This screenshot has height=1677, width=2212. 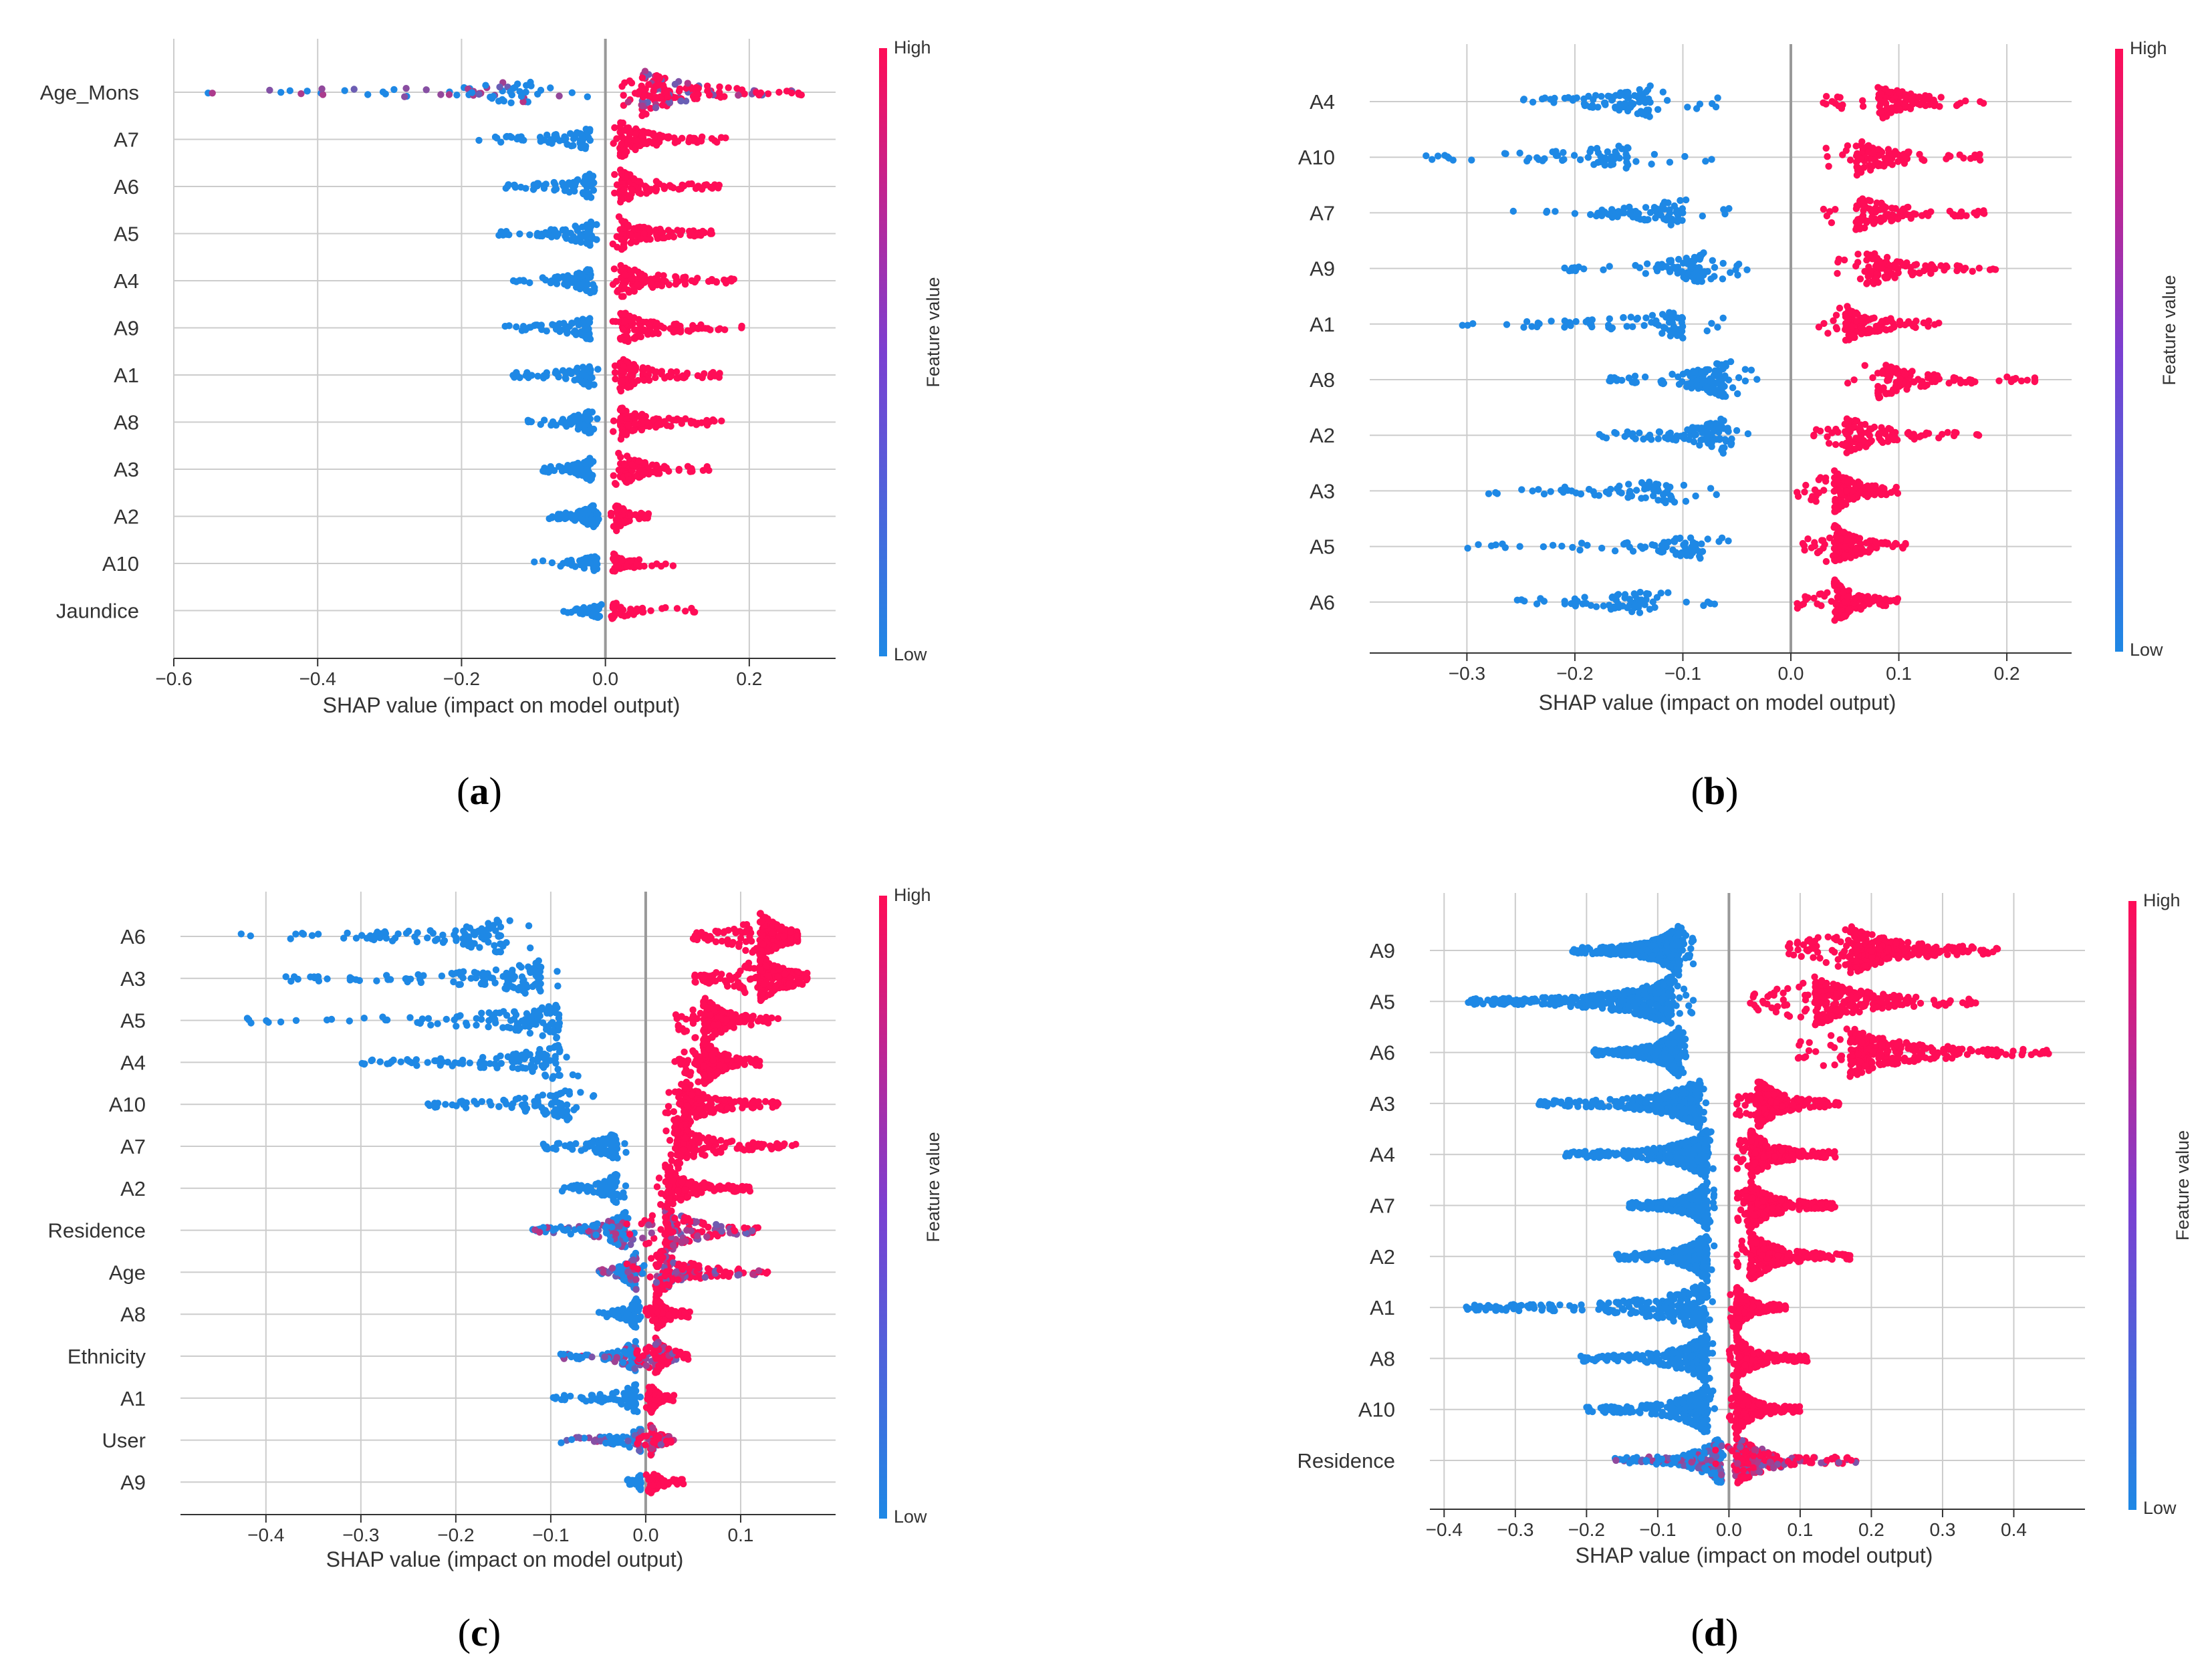 What do you see at coordinates (741, 1535) in the screenshot?
I see `x-tick-label: 0.1` at bounding box center [741, 1535].